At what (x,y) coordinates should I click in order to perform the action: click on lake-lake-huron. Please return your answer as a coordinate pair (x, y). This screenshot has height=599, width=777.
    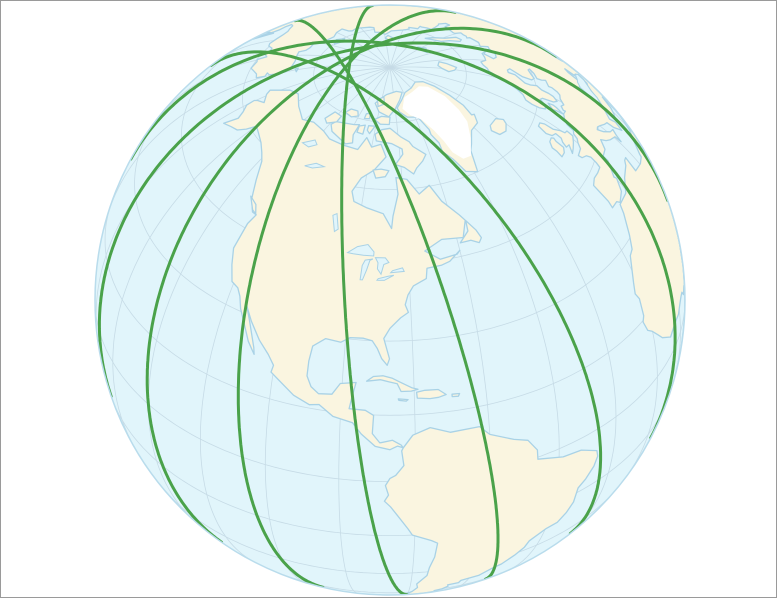
    Looking at the image, I should click on (382, 266).